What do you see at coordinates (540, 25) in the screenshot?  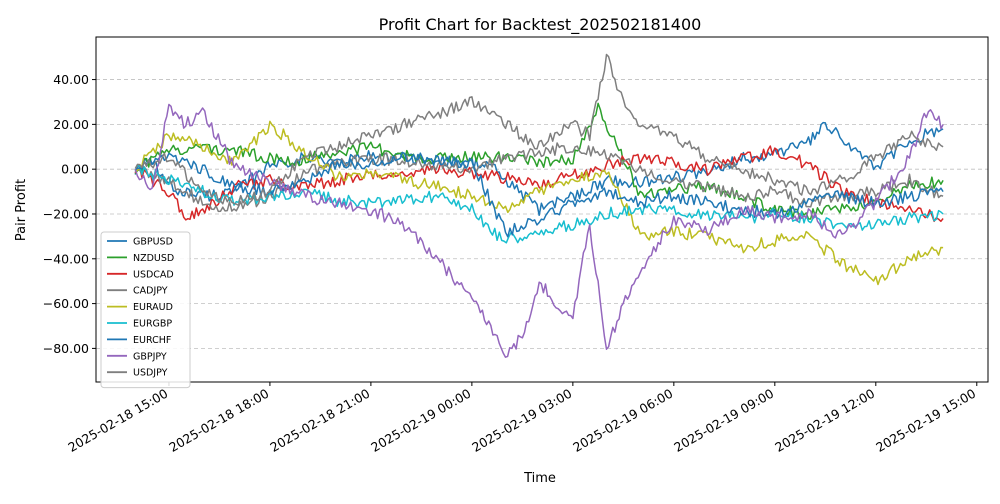 I see `chart-title: Profit Chart for Backtest_202502181400` at bounding box center [540, 25].